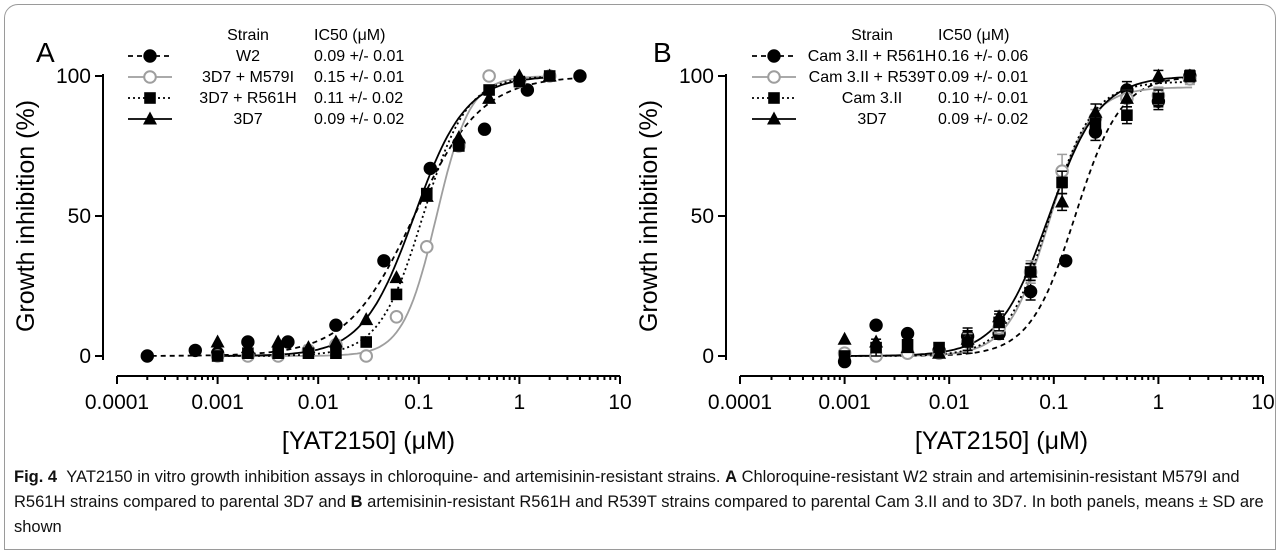 The height and width of the screenshot is (556, 1282). What do you see at coordinates (872, 77) in the screenshot?
I see `legend-strain-name: Cam 3.II + R539T` at bounding box center [872, 77].